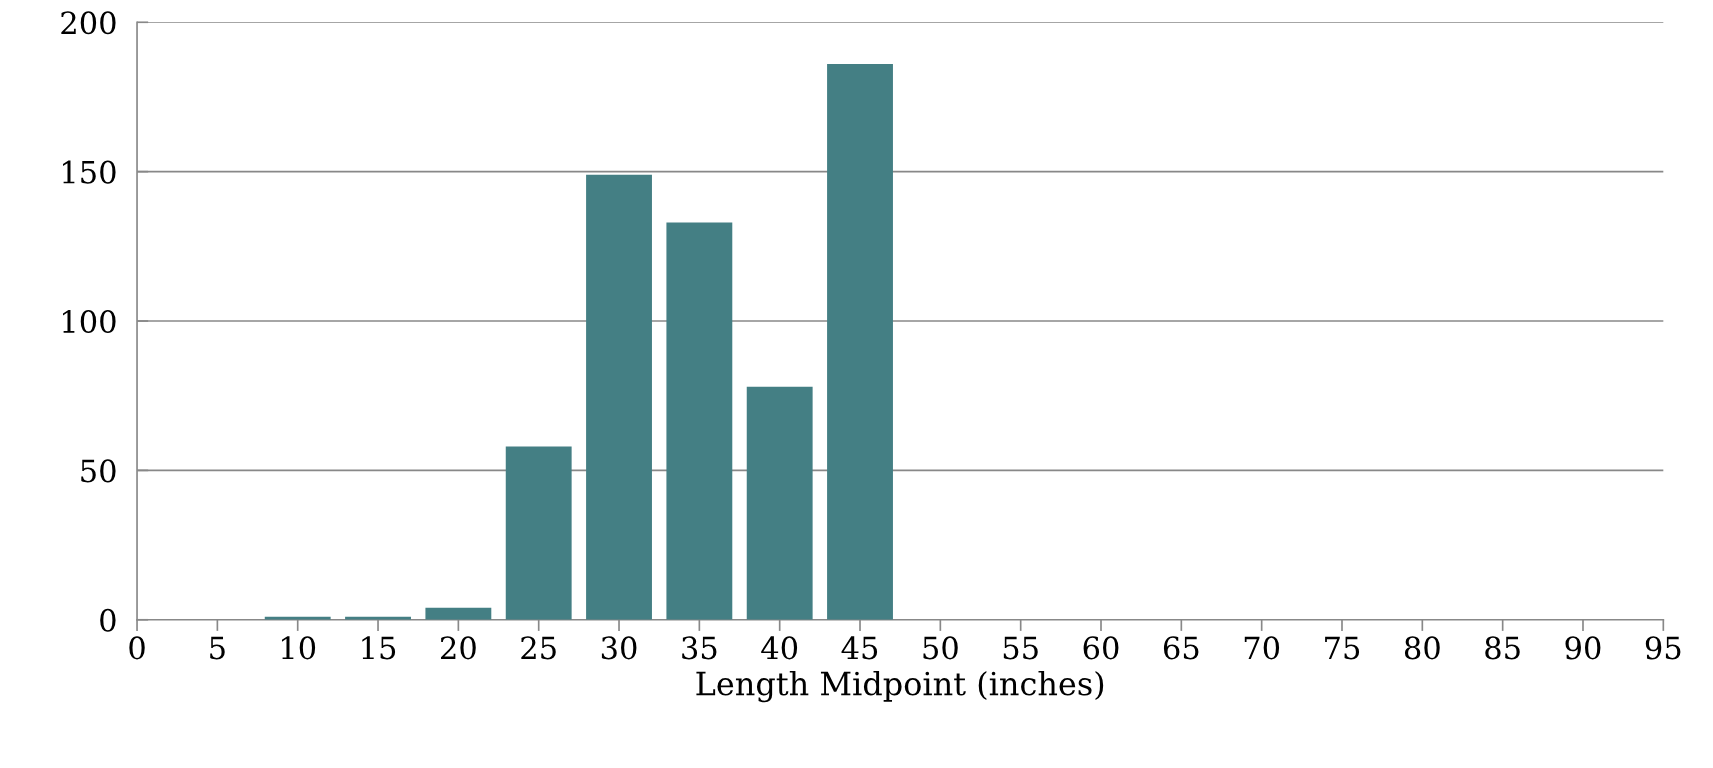  What do you see at coordinates (1422, 648) in the screenshot?
I see `x-tick-label: 80` at bounding box center [1422, 648].